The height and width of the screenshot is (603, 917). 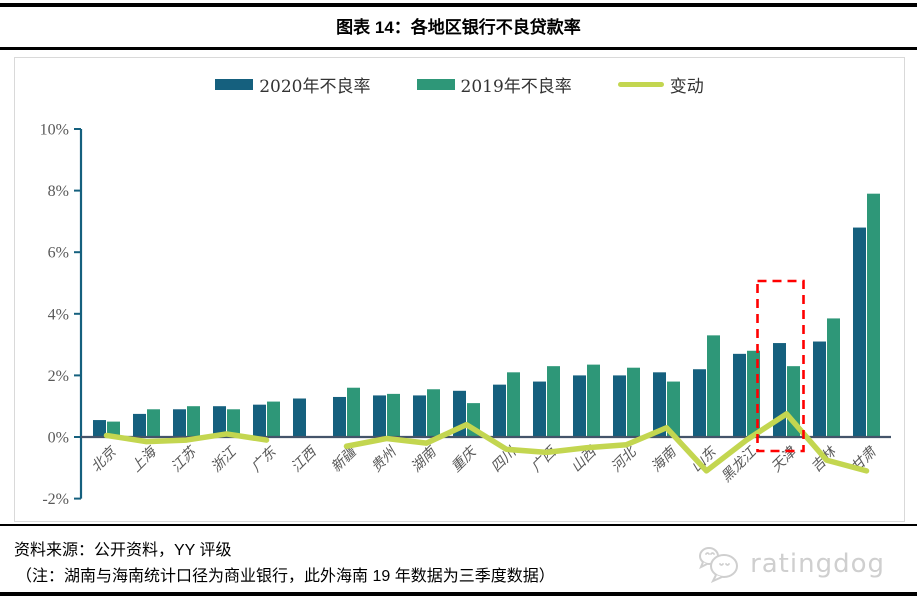 I want to click on y-tick-label: 8%, so click(x=58, y=191).